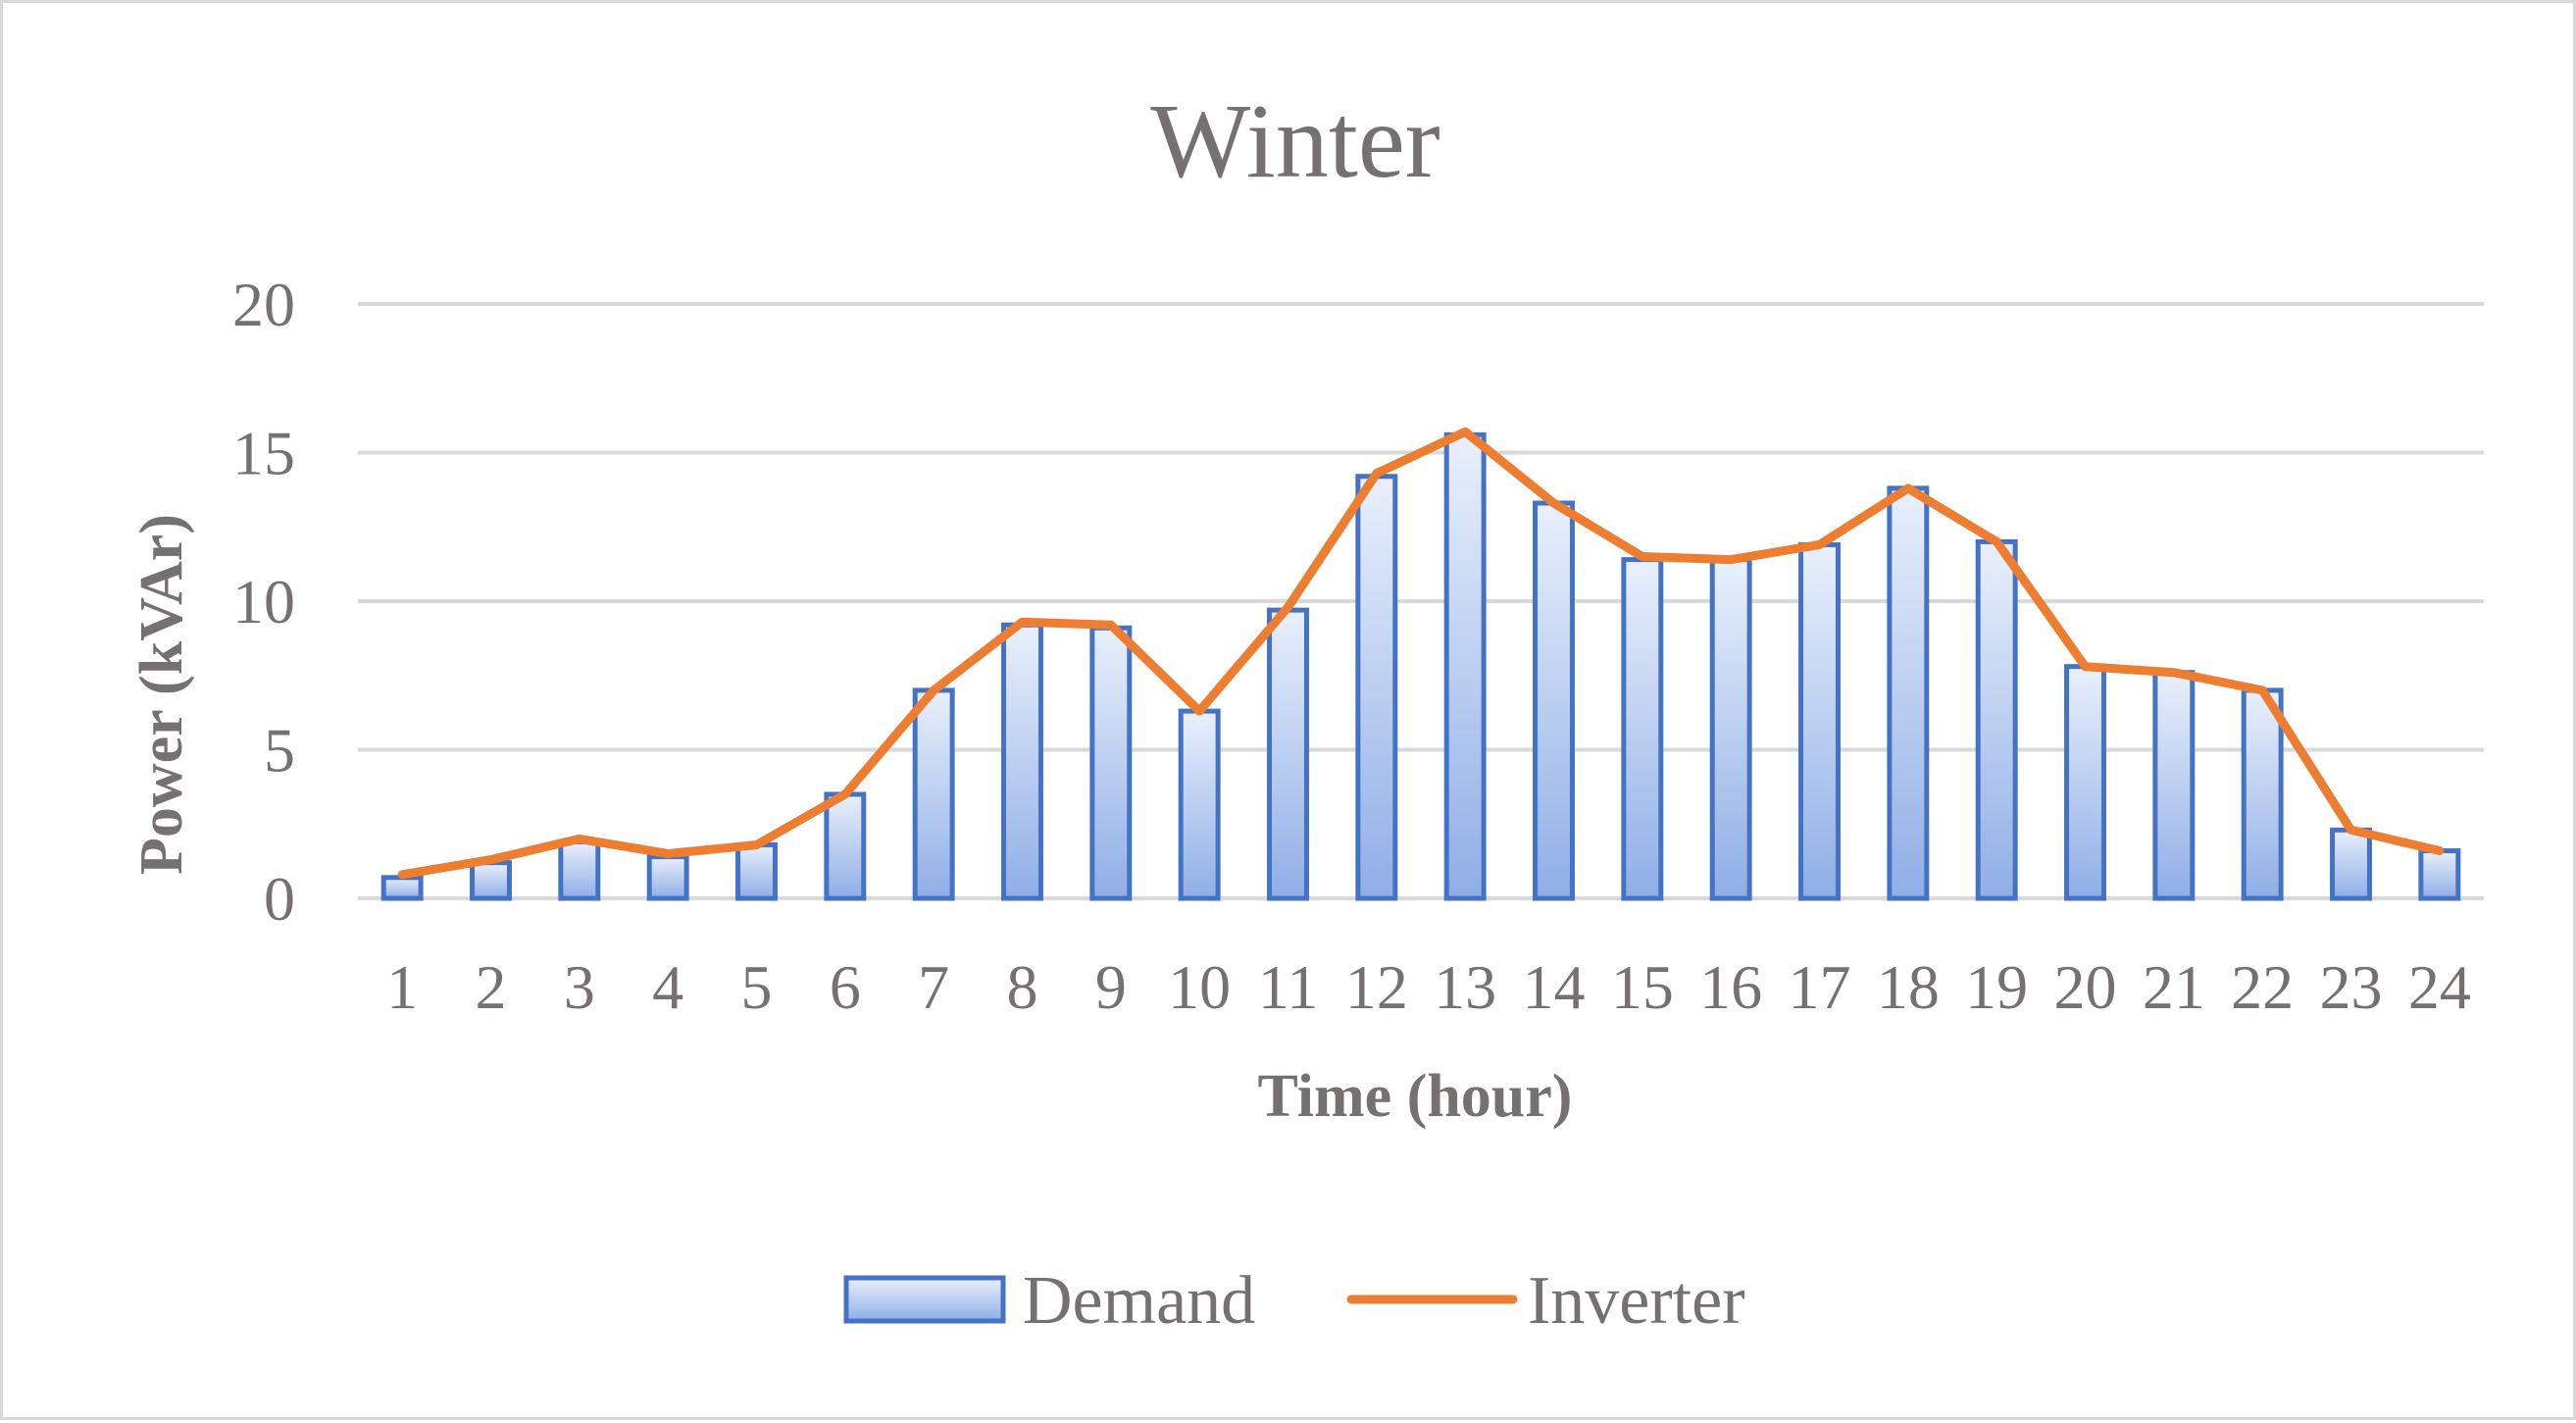 This screenshot has height=1423, width=2576. I want to click on x-tick-label: 13, so click(1465, 987).